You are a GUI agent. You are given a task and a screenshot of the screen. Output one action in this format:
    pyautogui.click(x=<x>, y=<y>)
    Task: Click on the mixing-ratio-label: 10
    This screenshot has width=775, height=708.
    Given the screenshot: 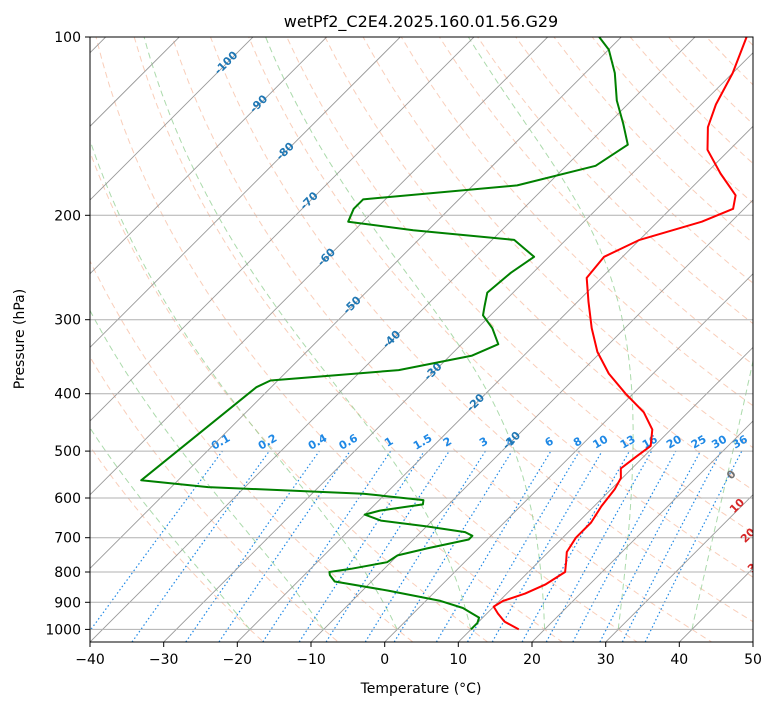 What is the action you would take?
    pyautogui.click(x=600, y=441)
    